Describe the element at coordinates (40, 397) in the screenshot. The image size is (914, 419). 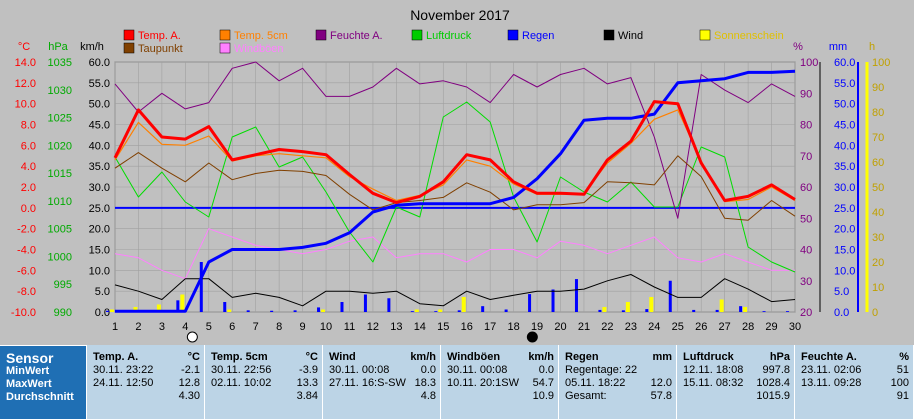
I see `avg-label: Durchschnitt` at that location.